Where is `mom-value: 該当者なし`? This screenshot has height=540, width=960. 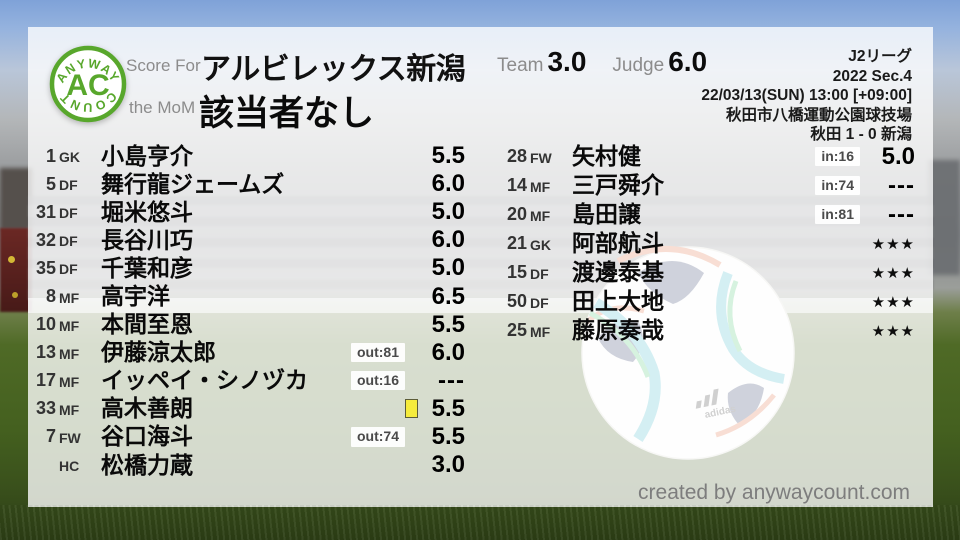
mom-value: 該当者なし is located at coordinates (287, 113).